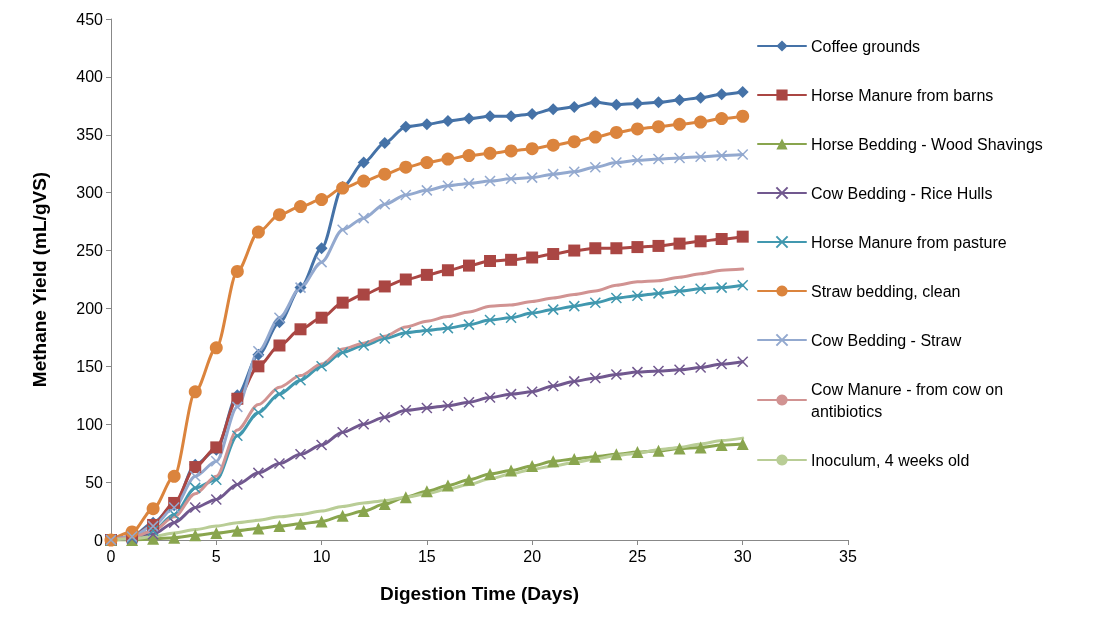 Image resolution: width=1097 pixels, height=626 pixels. What do you see at coordinates (479, 593) in the screenshot?
I see `x-axis-title: Digestion Time (Days)` at bounding box center [479, 593].